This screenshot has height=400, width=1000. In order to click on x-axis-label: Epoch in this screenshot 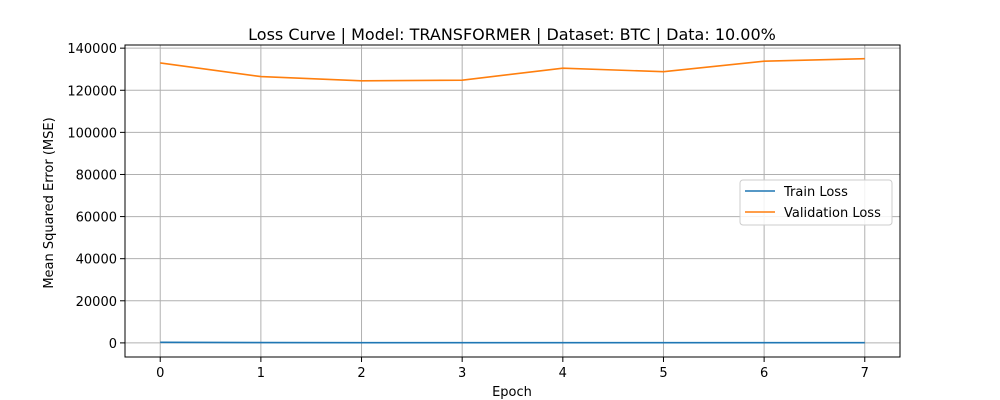, I will do `click(512, 392)`.